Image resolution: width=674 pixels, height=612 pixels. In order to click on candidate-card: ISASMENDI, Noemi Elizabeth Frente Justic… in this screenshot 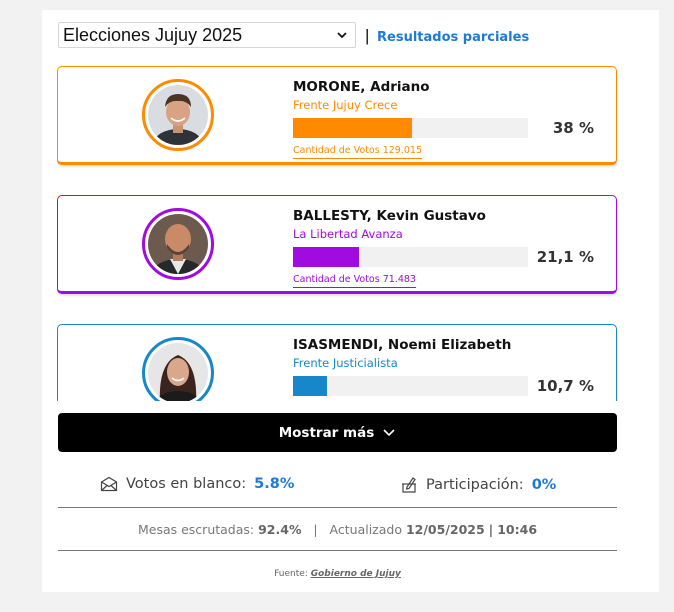, I will do `click(337, 362)`.